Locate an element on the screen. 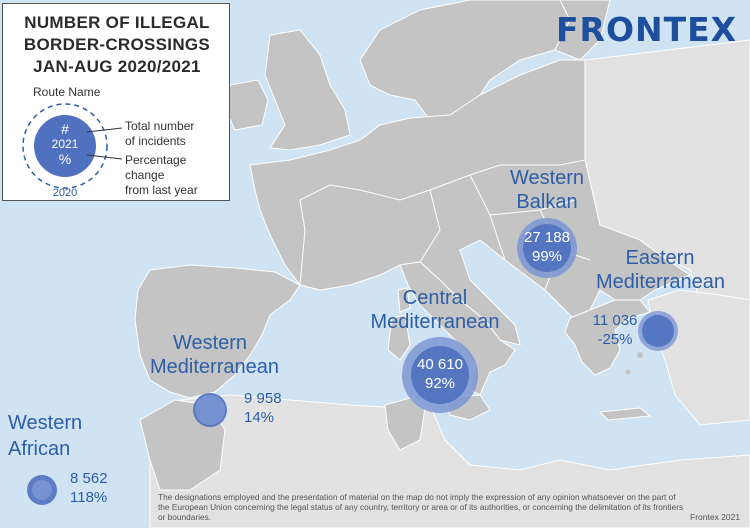 The width and height of the screenshot is (750, 528). land-greece is located at coordinates (607, 337).